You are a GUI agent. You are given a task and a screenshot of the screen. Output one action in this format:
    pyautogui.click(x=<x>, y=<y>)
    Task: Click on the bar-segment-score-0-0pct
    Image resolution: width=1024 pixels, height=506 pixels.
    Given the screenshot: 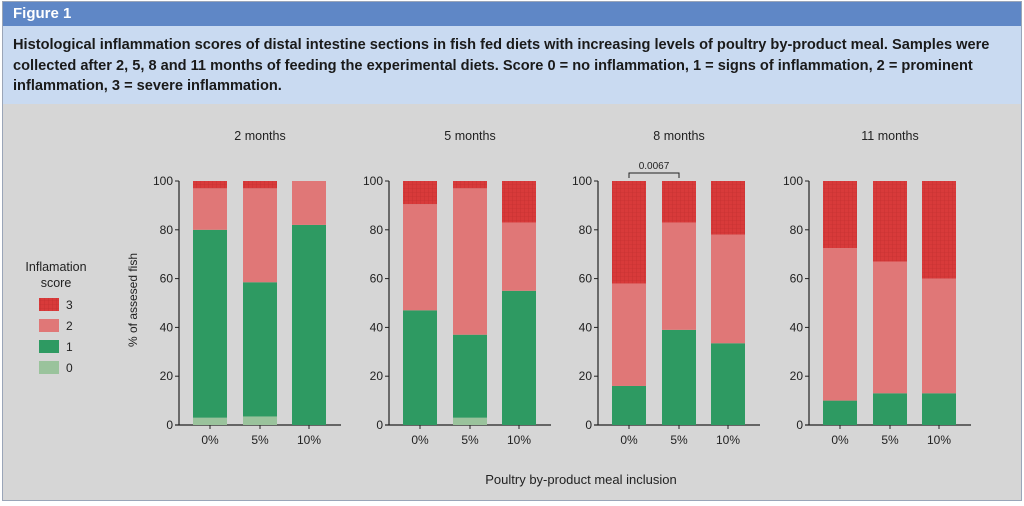 What is the action you would take?
    pyautogui.click(x=210, y=421)
    